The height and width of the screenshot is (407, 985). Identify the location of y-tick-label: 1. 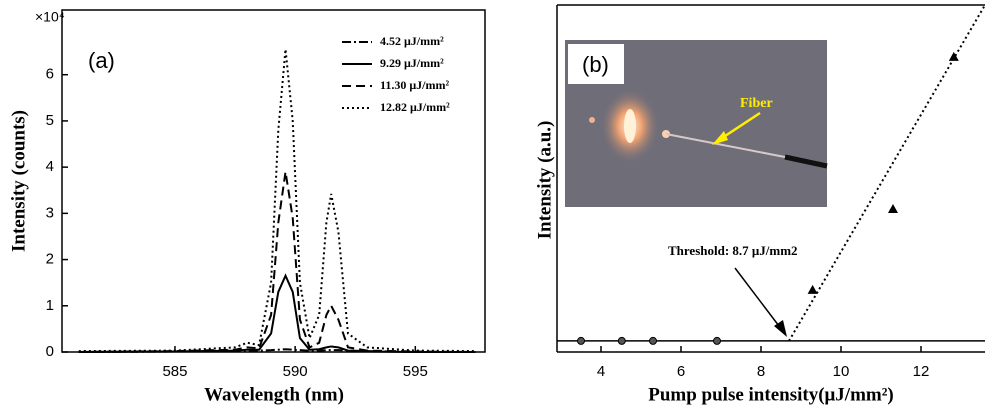
(50, 305).